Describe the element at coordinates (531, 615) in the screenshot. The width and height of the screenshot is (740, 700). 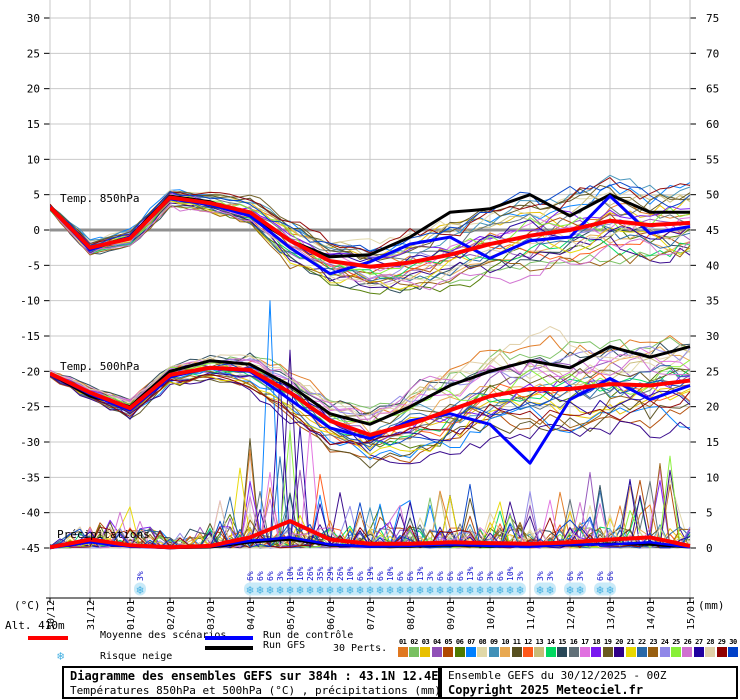
I see `date-label: 11/01` at that location.